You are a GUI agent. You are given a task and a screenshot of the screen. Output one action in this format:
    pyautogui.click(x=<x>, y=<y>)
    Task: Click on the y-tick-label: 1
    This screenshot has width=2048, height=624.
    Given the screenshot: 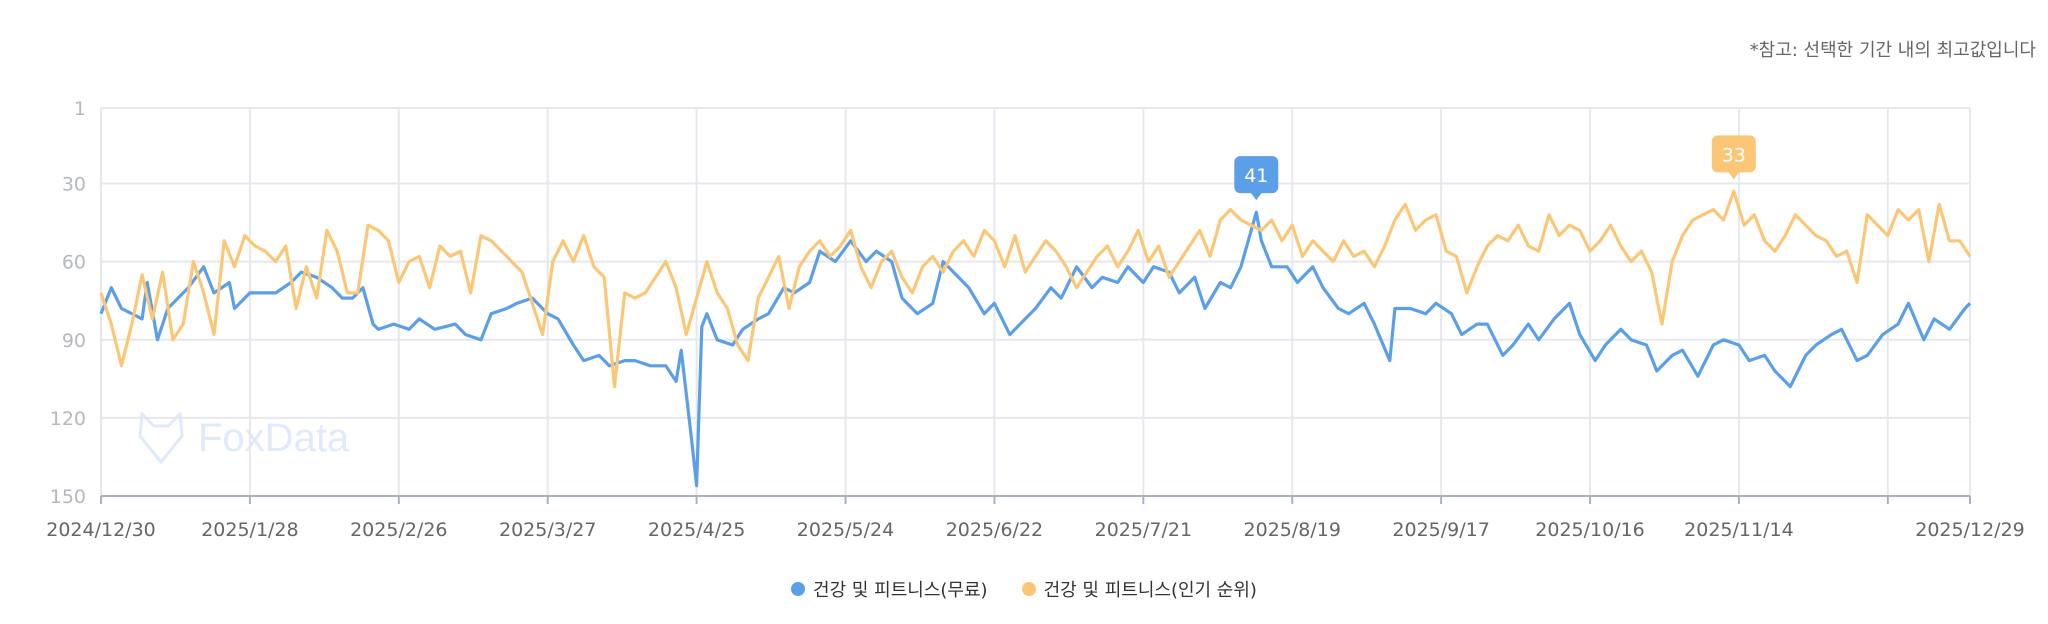 What is the action you would take?
    pyautogui.click(x=80, y=109)
    